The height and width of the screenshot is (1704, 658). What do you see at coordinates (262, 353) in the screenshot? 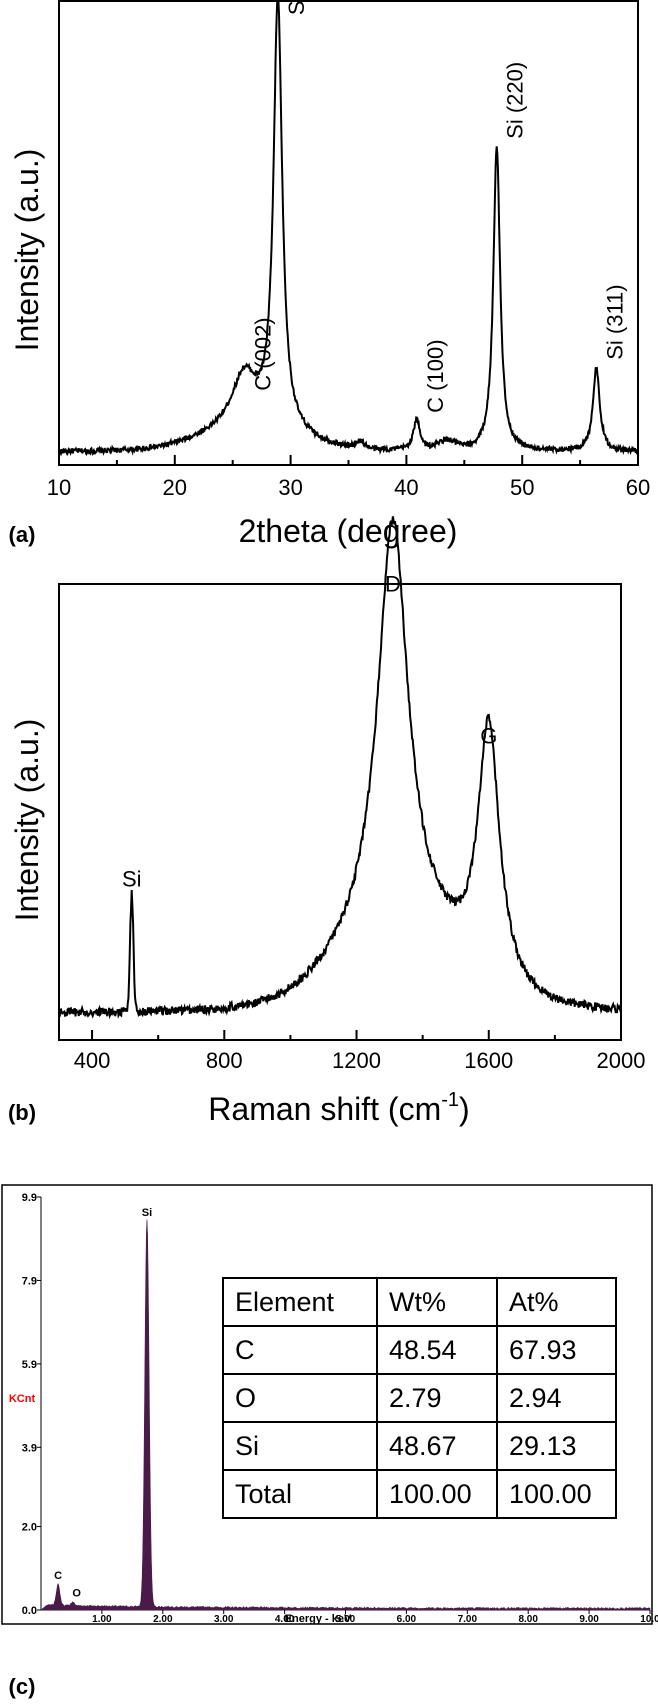
I see `peak-label: C (002)` at bounding box center [262, 353].